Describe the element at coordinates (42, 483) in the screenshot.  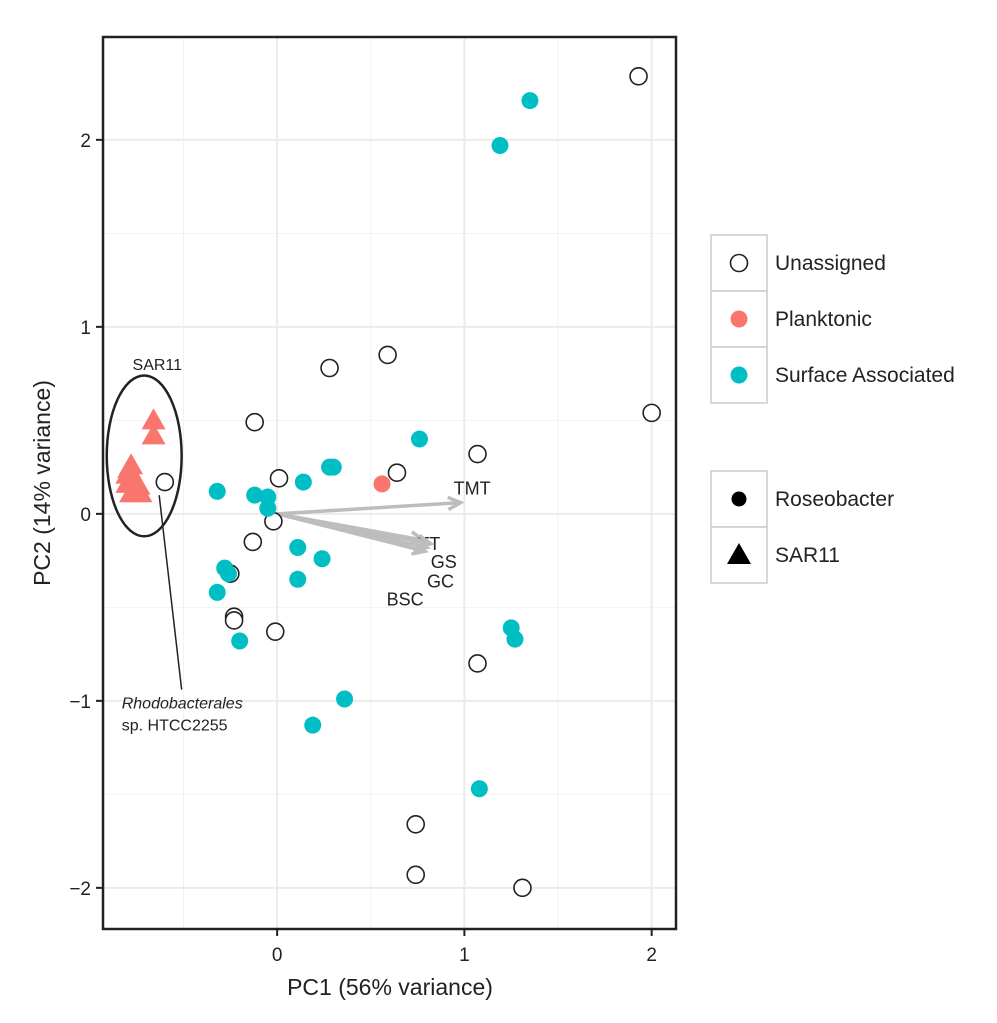
I see `y-axis-label: PC2 (14% variance)` at that location.